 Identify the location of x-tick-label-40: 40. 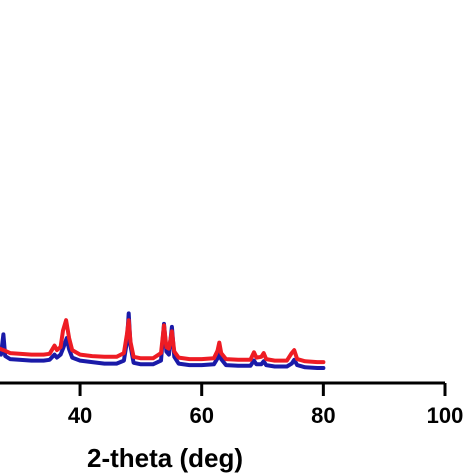
(80, 415).